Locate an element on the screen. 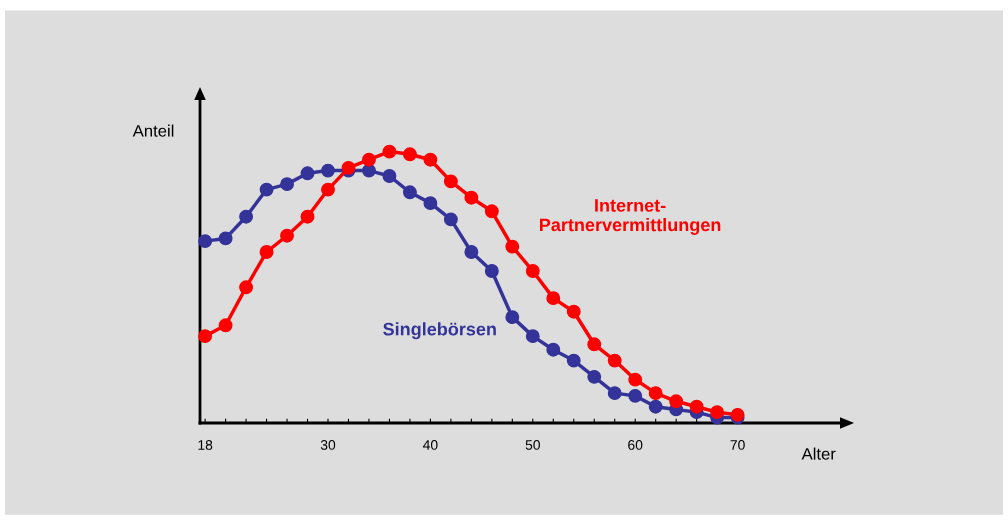  x-axis-title: Alter is located at coordinates (818, 453).